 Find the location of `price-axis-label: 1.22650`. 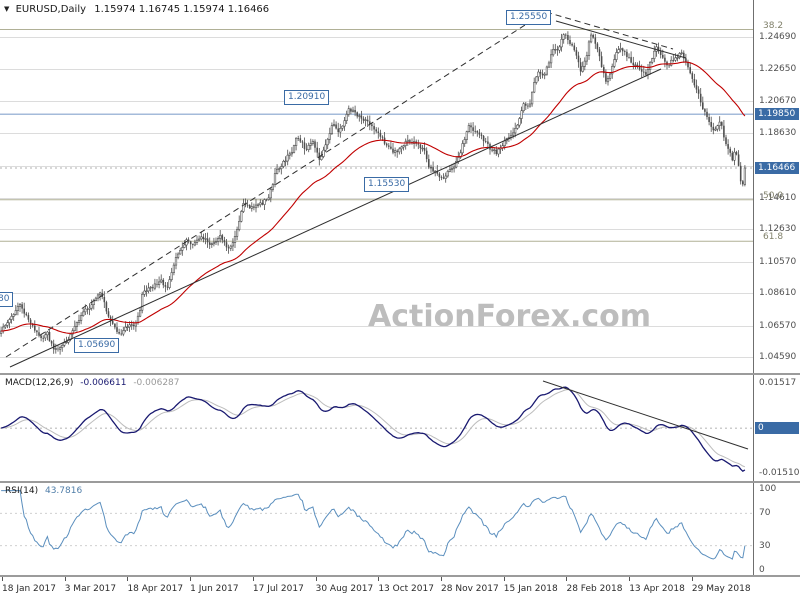

price-axis-label: 1.22650 is located at coordinates (778, 69).